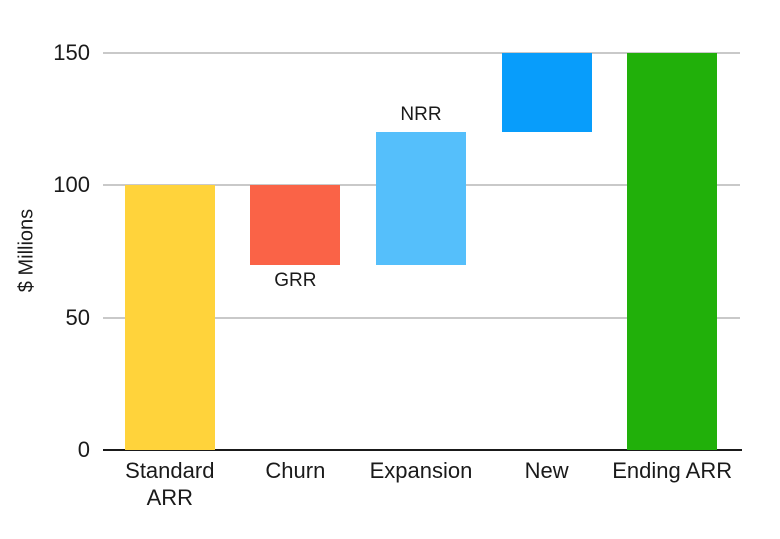 The image size is (780, 539). I want to click on x-category-label-ending-arr: Ending ARR, so click(672, 470).